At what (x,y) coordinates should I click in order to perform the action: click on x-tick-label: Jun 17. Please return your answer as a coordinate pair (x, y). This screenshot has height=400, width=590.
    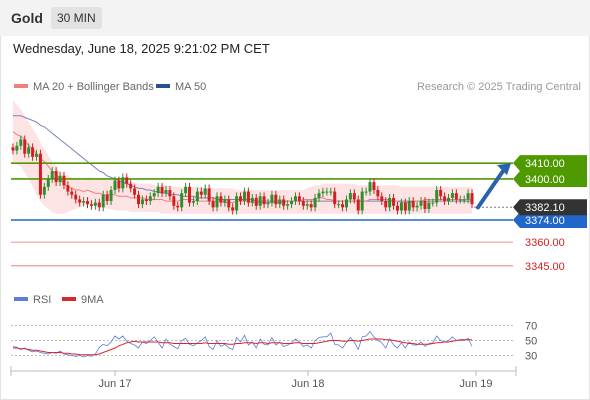
    Looking at the image, I should click on (114, 384).